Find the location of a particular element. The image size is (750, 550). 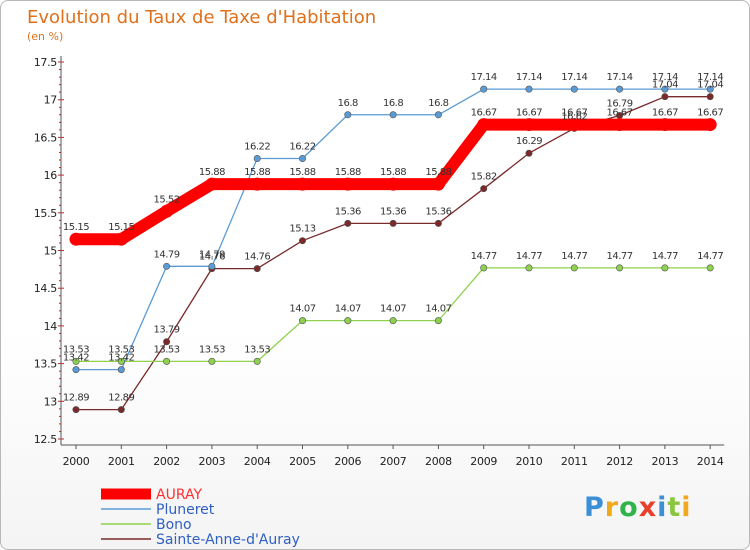

data-label: 14.76 is located at coordinates (212, 257).